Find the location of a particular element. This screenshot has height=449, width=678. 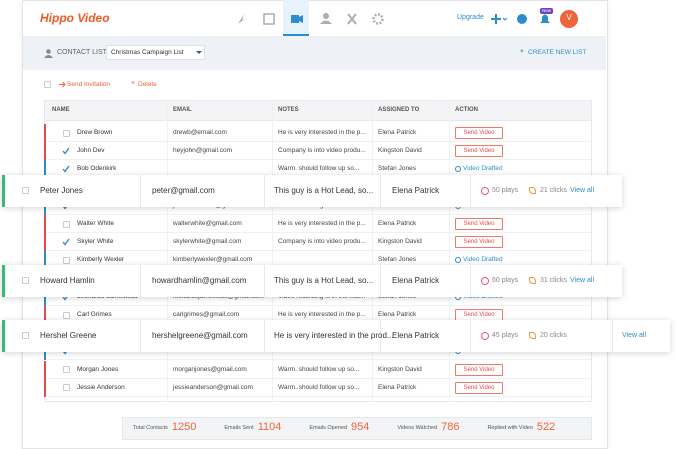

contact-name: Morgan Jones is located at coordinates (98, 369).